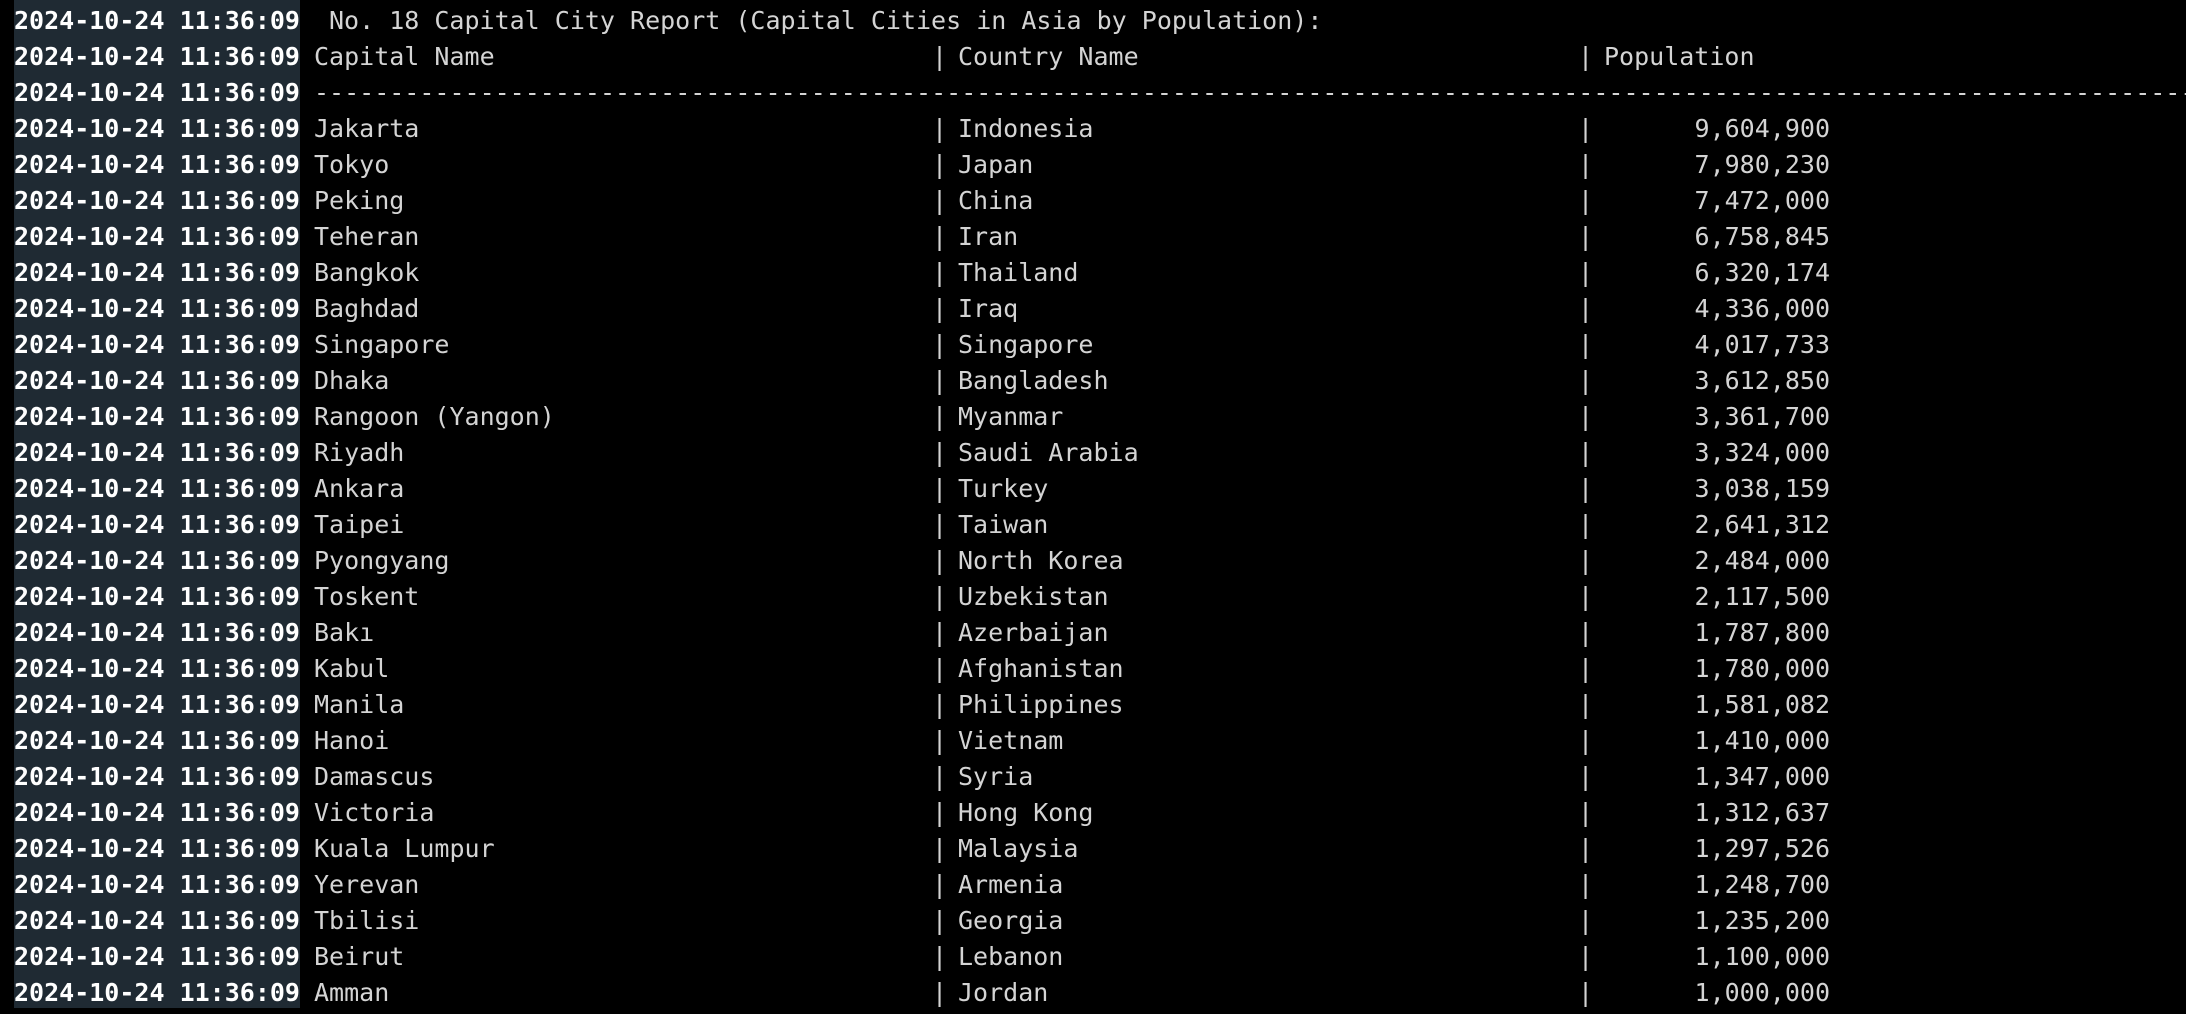 This screenshot has height=1014, width=2186. I want to click on country-name-cell: Taiwan, so click(1003, 524).